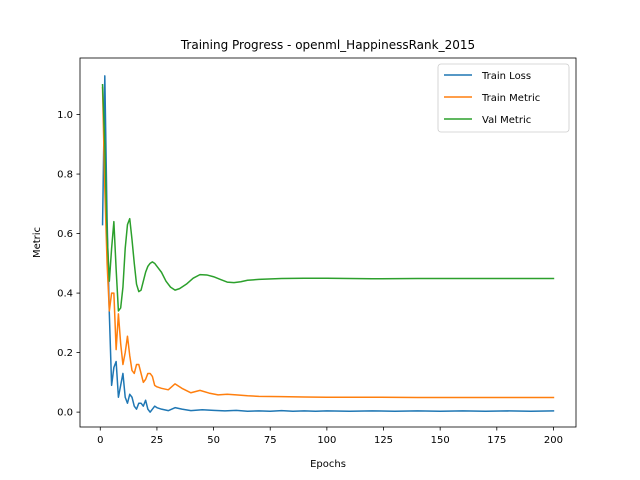 The image size is (640, 480). What do you see at coordinates (506, 120) in the screenshot?
I see `legend-label: Val Metric` at bounding box center [506, 120].